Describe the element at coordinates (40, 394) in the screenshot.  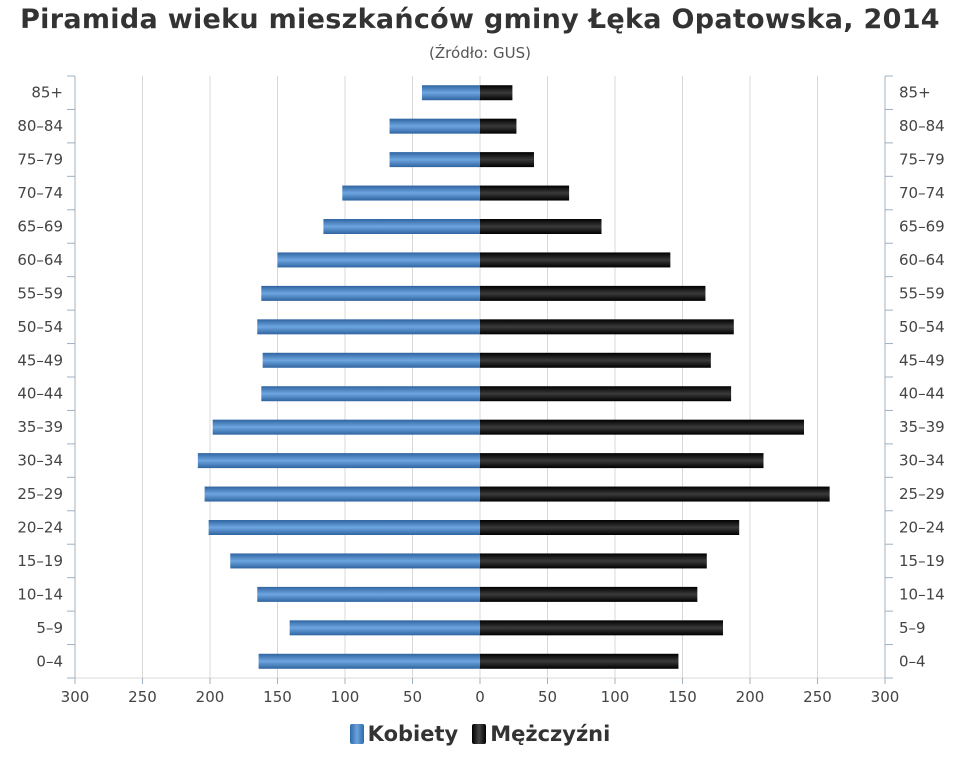
I see `tick-label-left: 40–44` at that location.